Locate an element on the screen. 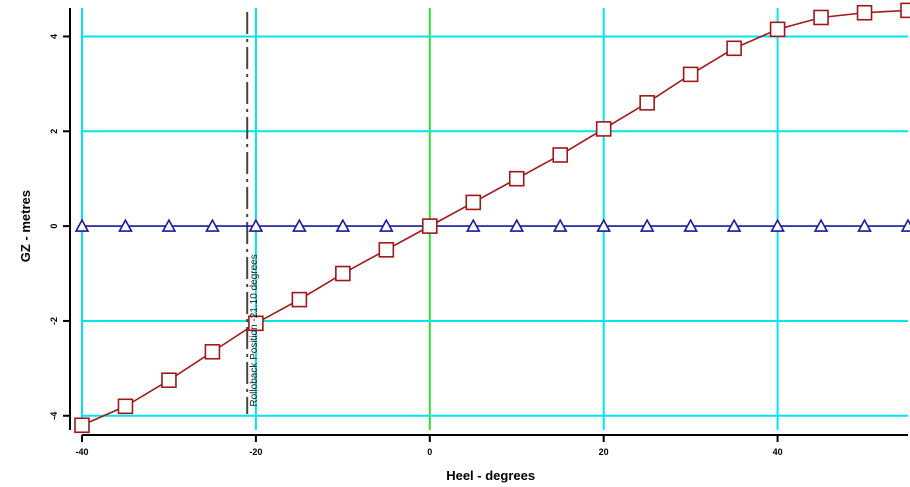 The height and width of the screenshot is (487, 910). x-tick-label: -40 is located at coordinates (81, 452).